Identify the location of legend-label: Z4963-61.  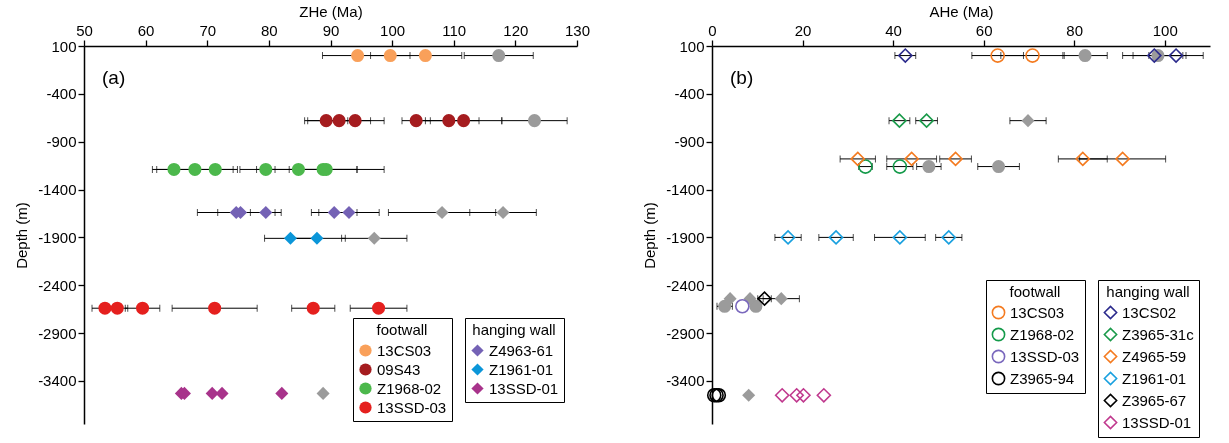
(521, 350).